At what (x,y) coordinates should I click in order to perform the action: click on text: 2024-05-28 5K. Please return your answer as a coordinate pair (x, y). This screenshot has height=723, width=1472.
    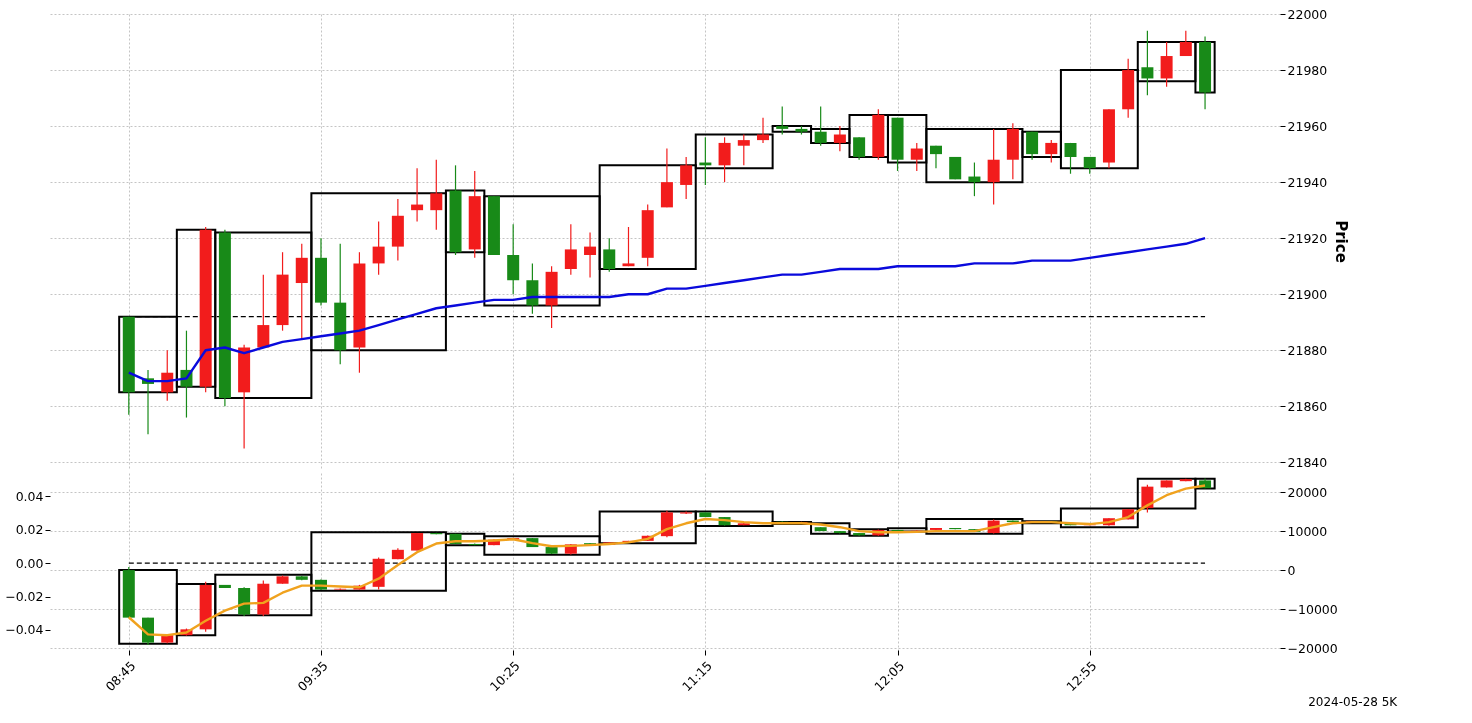
    Looking at the image, I should click on (1353, 702).